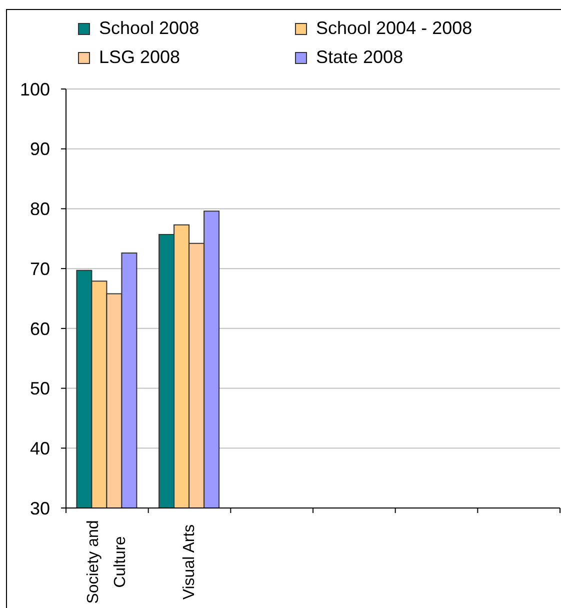  What do you see at coordinates (40, 328) in the screenshot?
I see `y-tick-label: 60` at bounding box center [40, 328].